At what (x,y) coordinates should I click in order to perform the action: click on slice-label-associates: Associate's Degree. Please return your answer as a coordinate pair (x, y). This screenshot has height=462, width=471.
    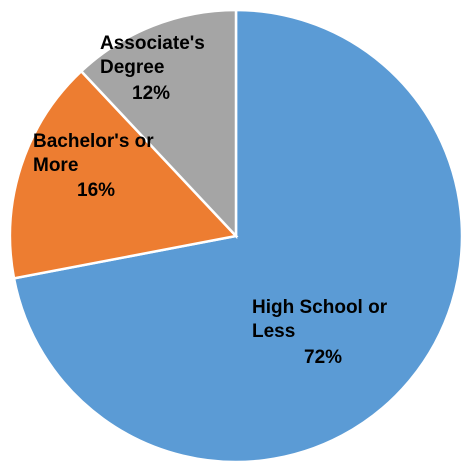
    Looking at the image, I should click on (155, 55).